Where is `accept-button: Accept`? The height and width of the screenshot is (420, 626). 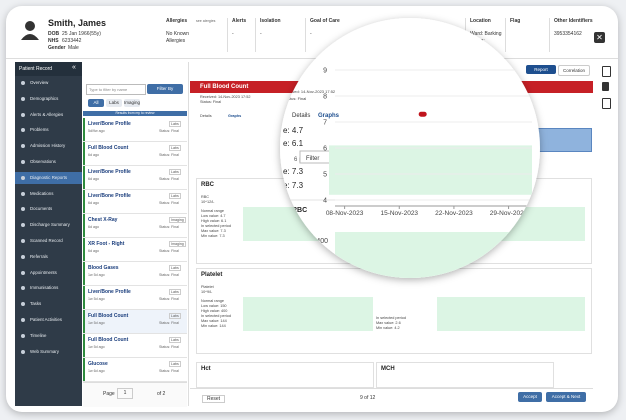 accept-button: Accept is located at coordinates (530, 397).